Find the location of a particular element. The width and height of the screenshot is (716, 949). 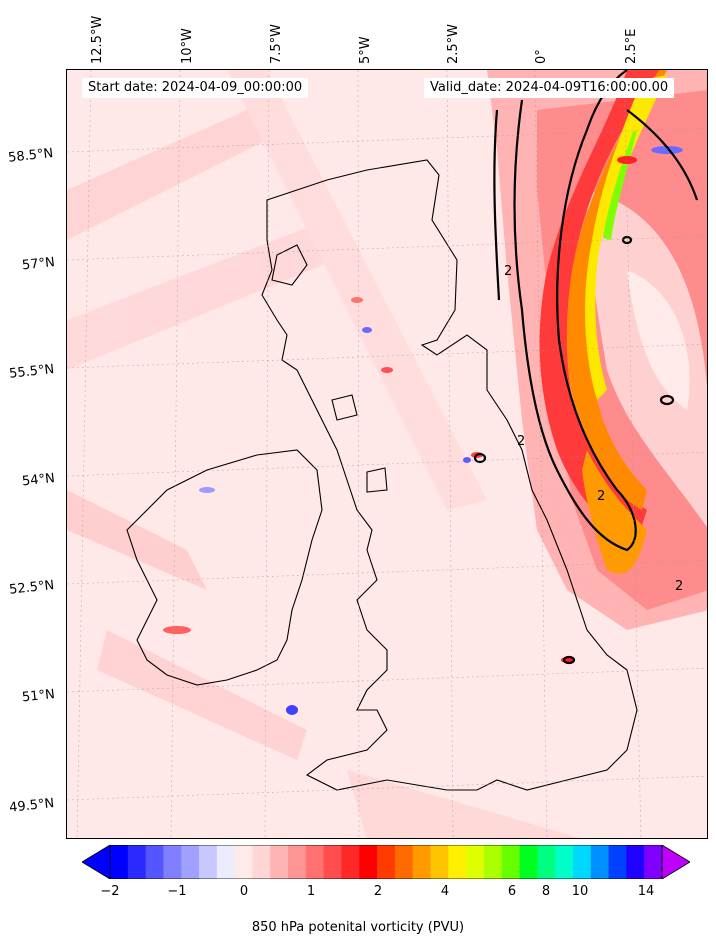

colorbar-frame is located at coordinates (386, 862).